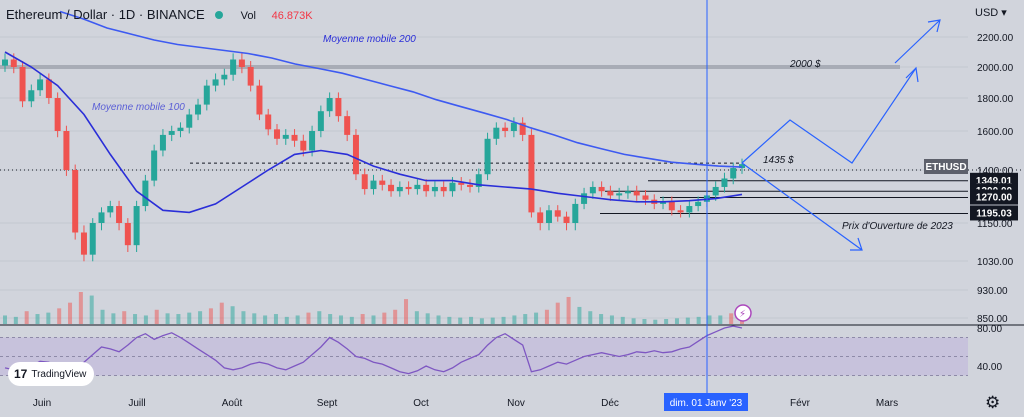 This screenshot has height=417, width=1024. Describe the element at coordinates (993, 402) in the screenshot. I see `gear-icon: ⚙` at that location.